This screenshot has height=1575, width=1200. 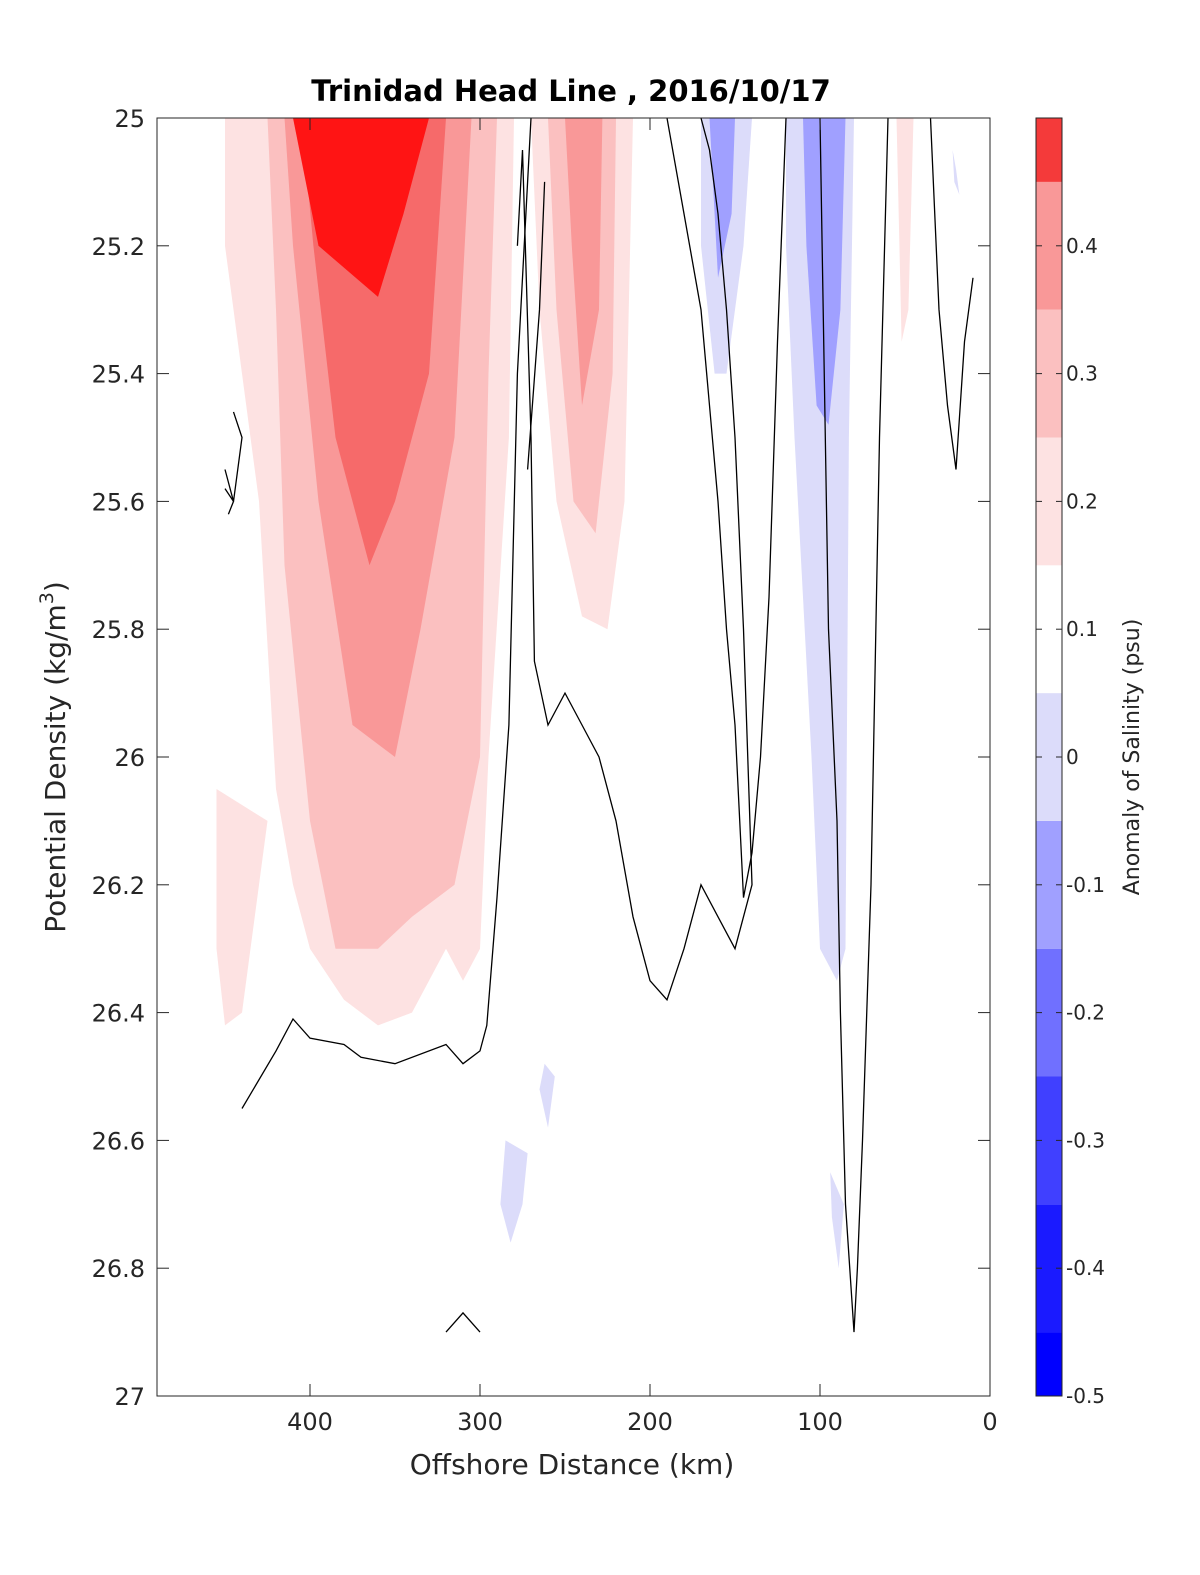 I want to click on colorbar-tick-label: 0.4, so click(x=1082, y=246).